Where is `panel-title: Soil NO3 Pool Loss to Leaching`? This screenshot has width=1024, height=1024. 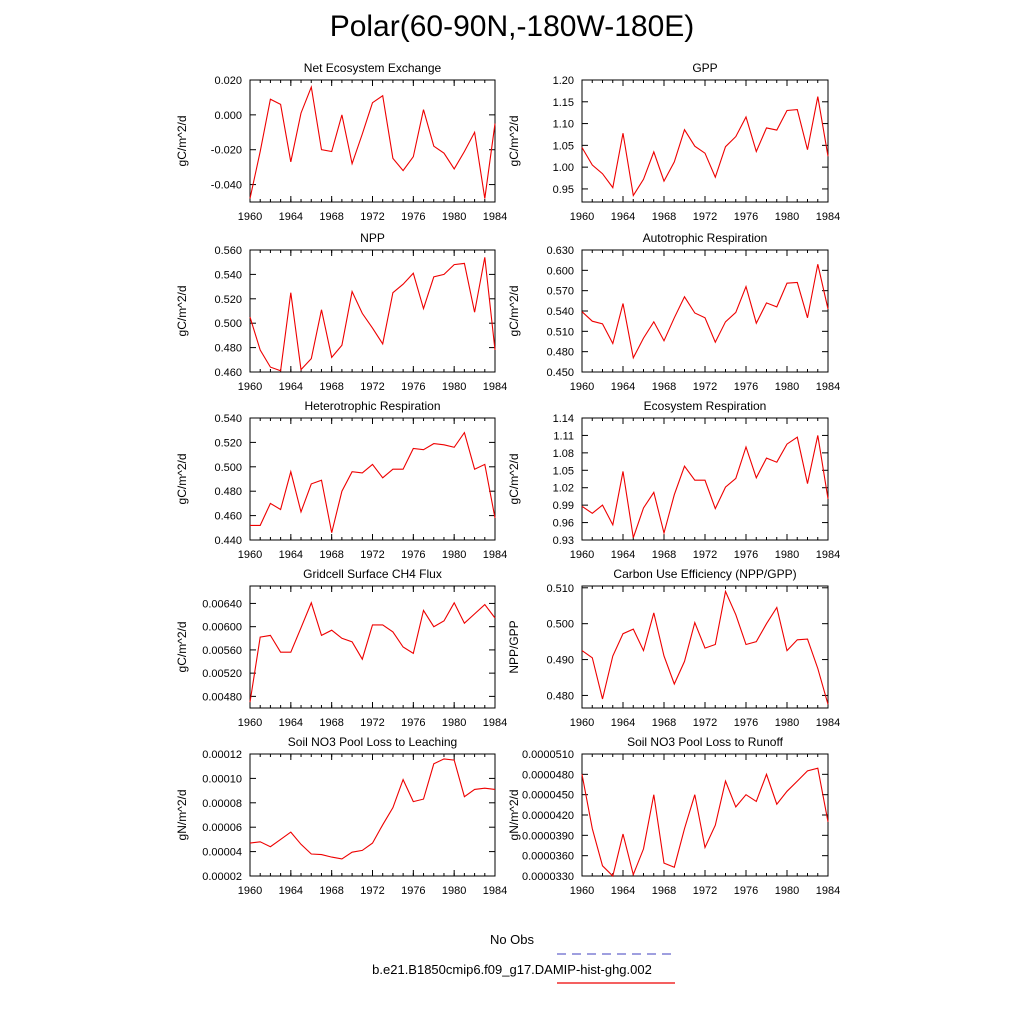 panel-title: Soil NO3 Pool Loss to Leaching is located at coordinates (372, 742).